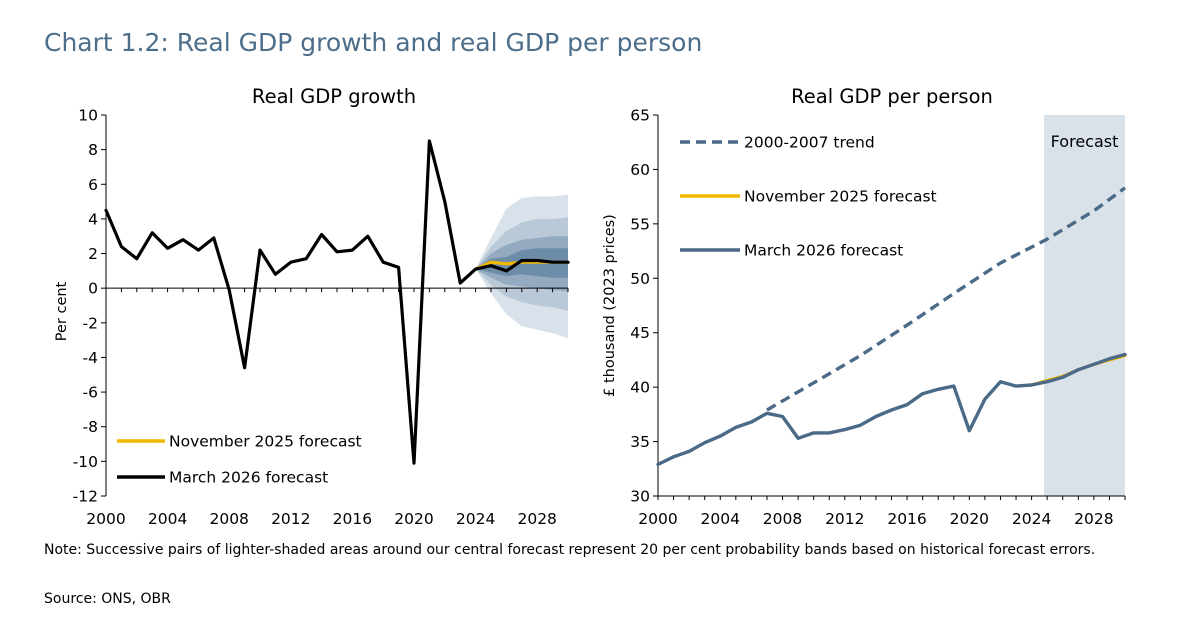 The image size is (1178, 619). I want to click on y-tick-label: 2, so click(93, 254).